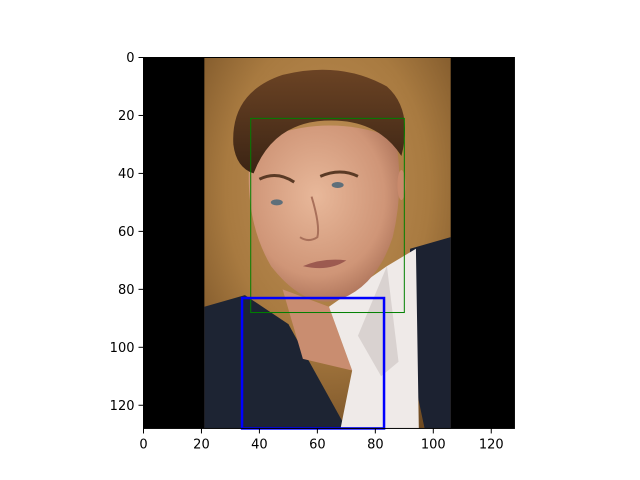 The image size is (640, 480). Describe the element at coordinates (130, 58) in the screenshot. I see `y-tick-label: 0` at that location.